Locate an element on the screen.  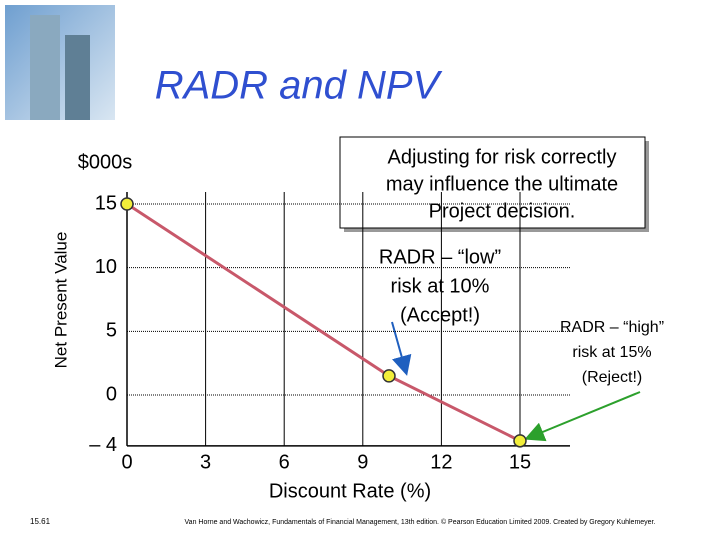
title: RADR and NPV is located at coordinates (299, 86).